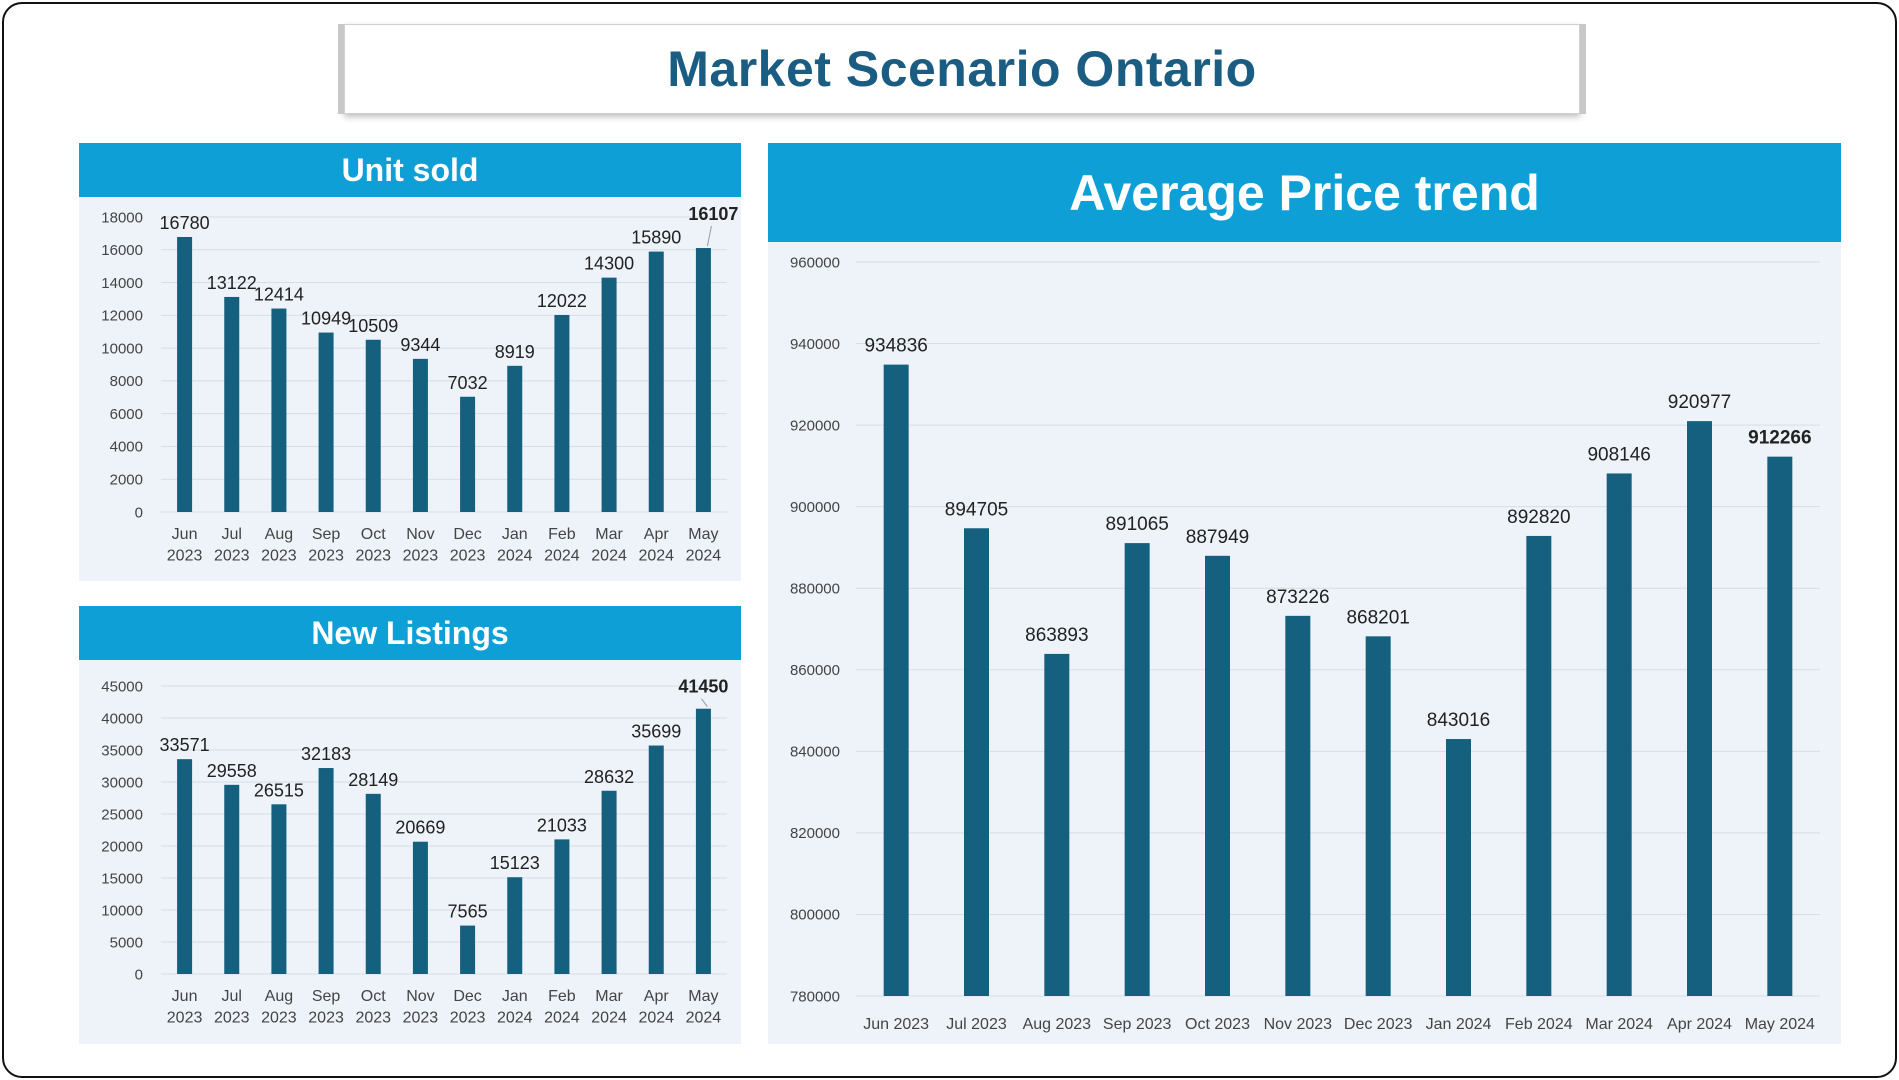 Image resolution: width=1899 pixels, height=1080 pixels. I want to click on value-label: 908146, so click(1618, 454).